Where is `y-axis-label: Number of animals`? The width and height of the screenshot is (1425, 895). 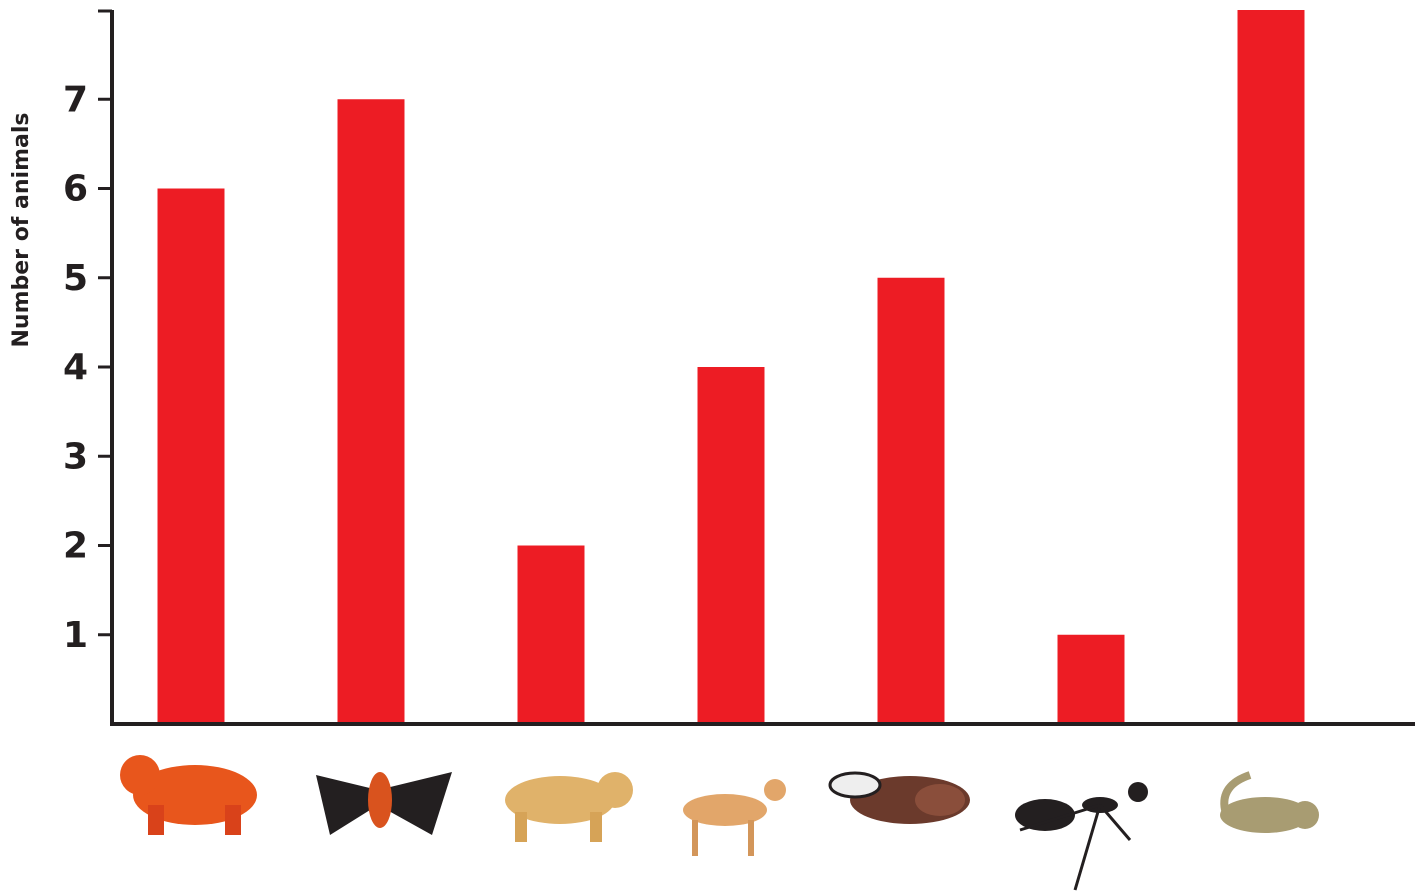
y-axis-label: Number of animals is located at coordinates (21, 230).